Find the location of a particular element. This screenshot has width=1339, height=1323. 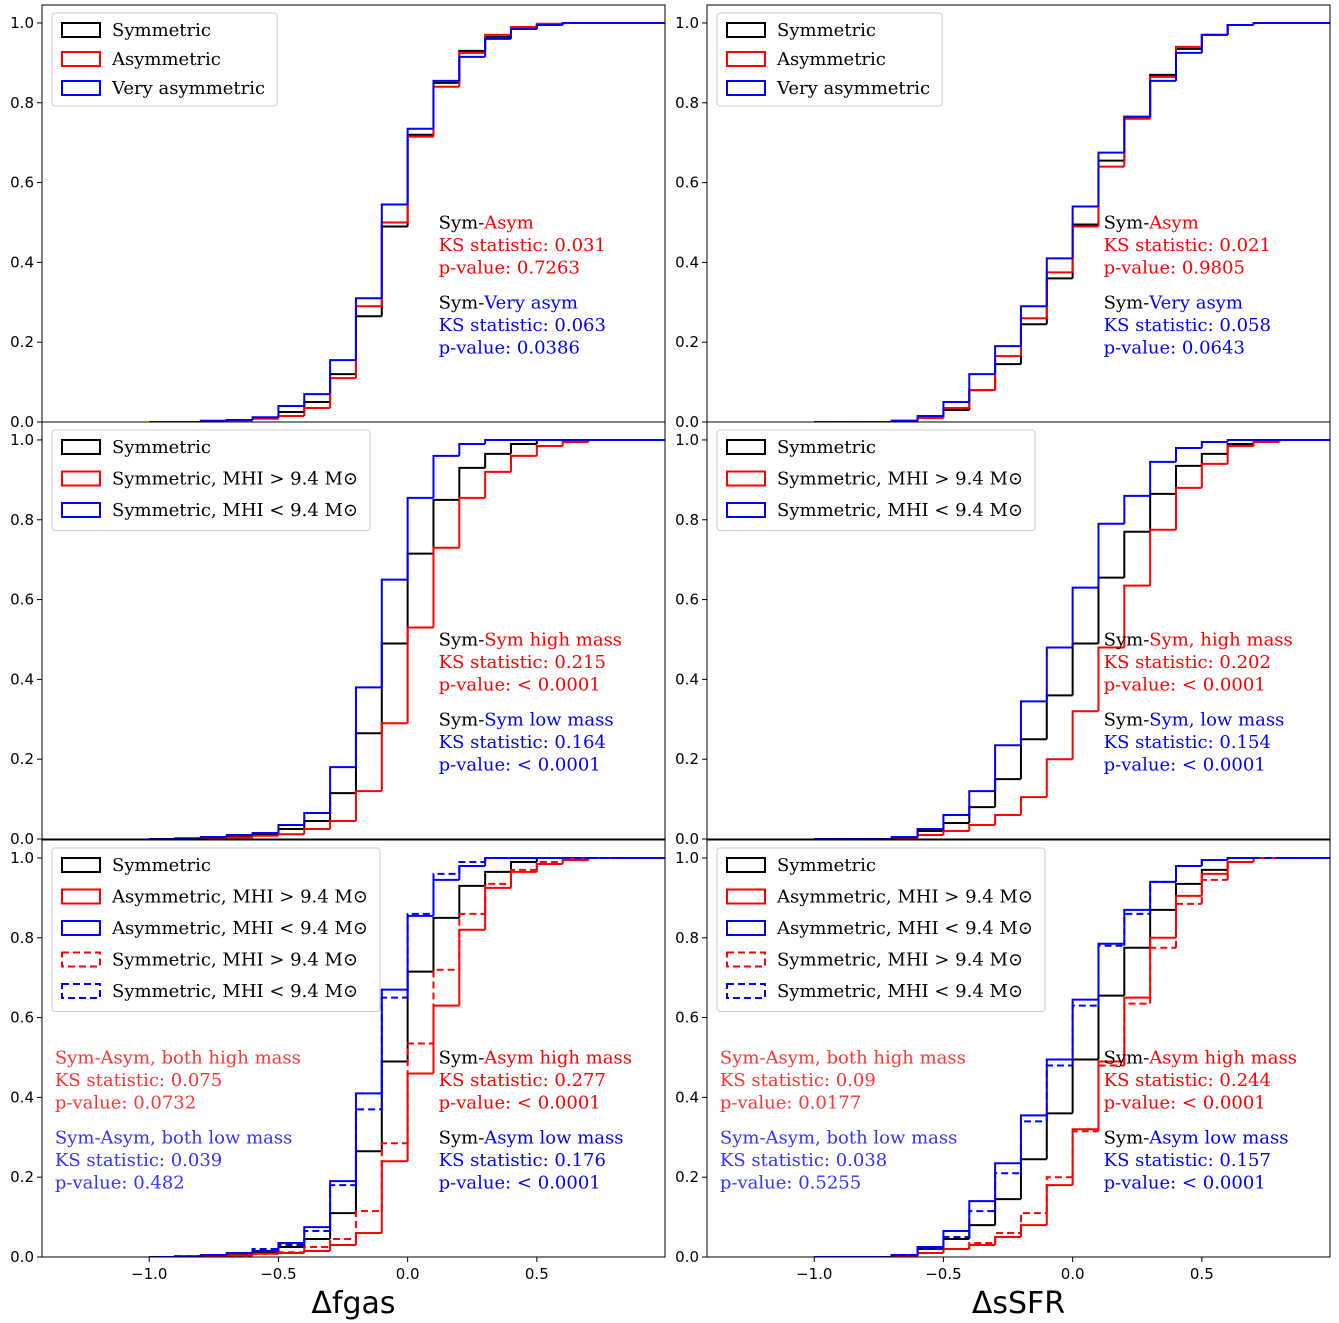

legend: Symmetric Asymmetric Very asymmetric is located at coordinates (829, 59).